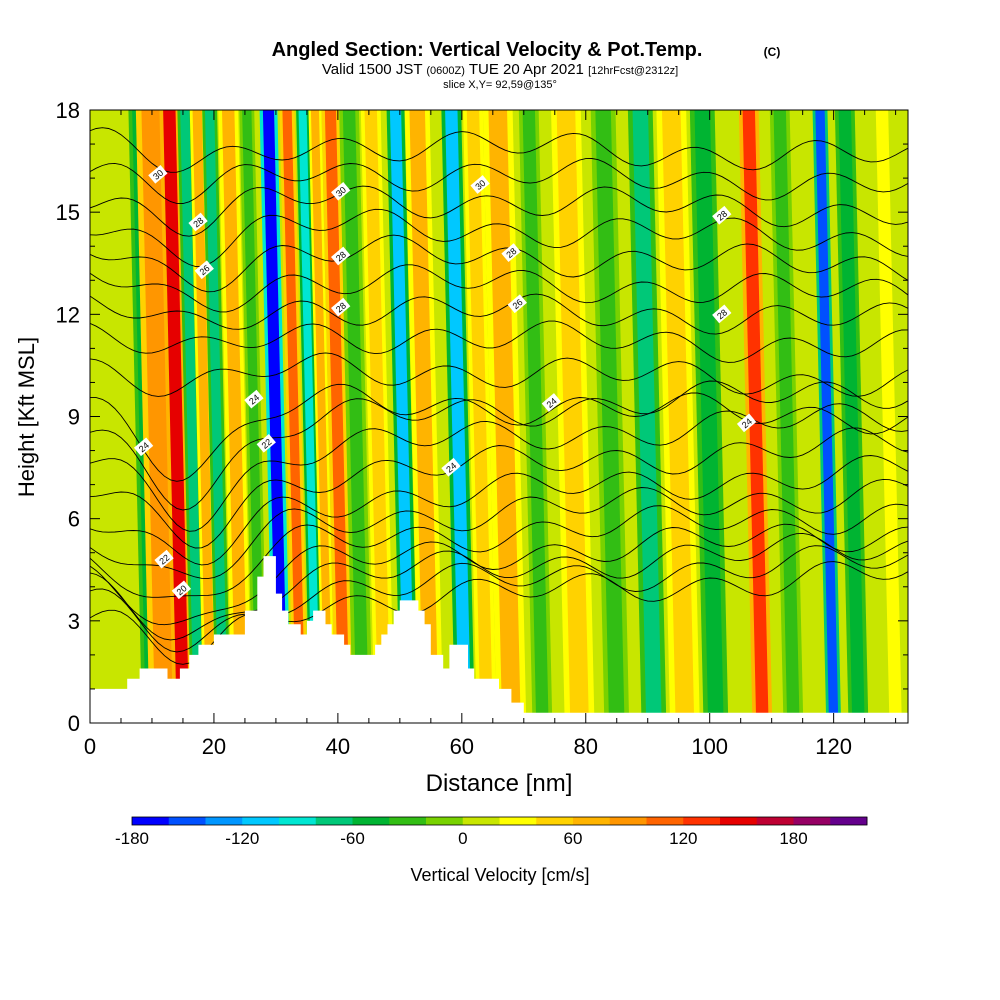 This screenshot has width=1000, height=1000. I want to click on svg-text: 30, so click(158, 175).